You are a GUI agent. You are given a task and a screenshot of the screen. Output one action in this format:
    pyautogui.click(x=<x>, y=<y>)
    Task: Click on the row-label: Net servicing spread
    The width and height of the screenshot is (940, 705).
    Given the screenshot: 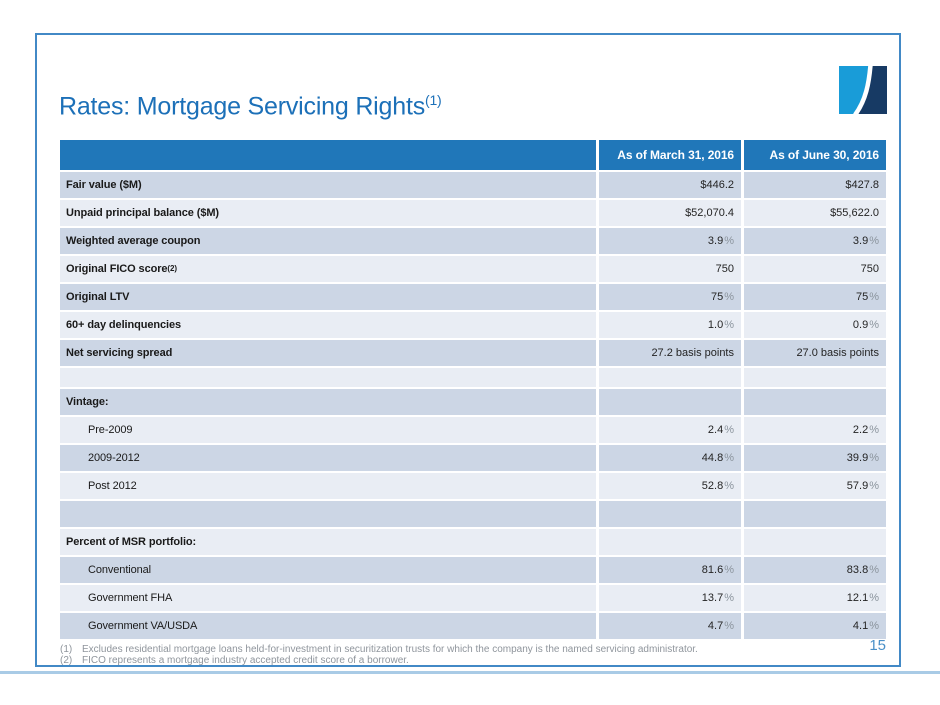 What is the action you would take?
    pyautogui.click(x=328, y=353)
    